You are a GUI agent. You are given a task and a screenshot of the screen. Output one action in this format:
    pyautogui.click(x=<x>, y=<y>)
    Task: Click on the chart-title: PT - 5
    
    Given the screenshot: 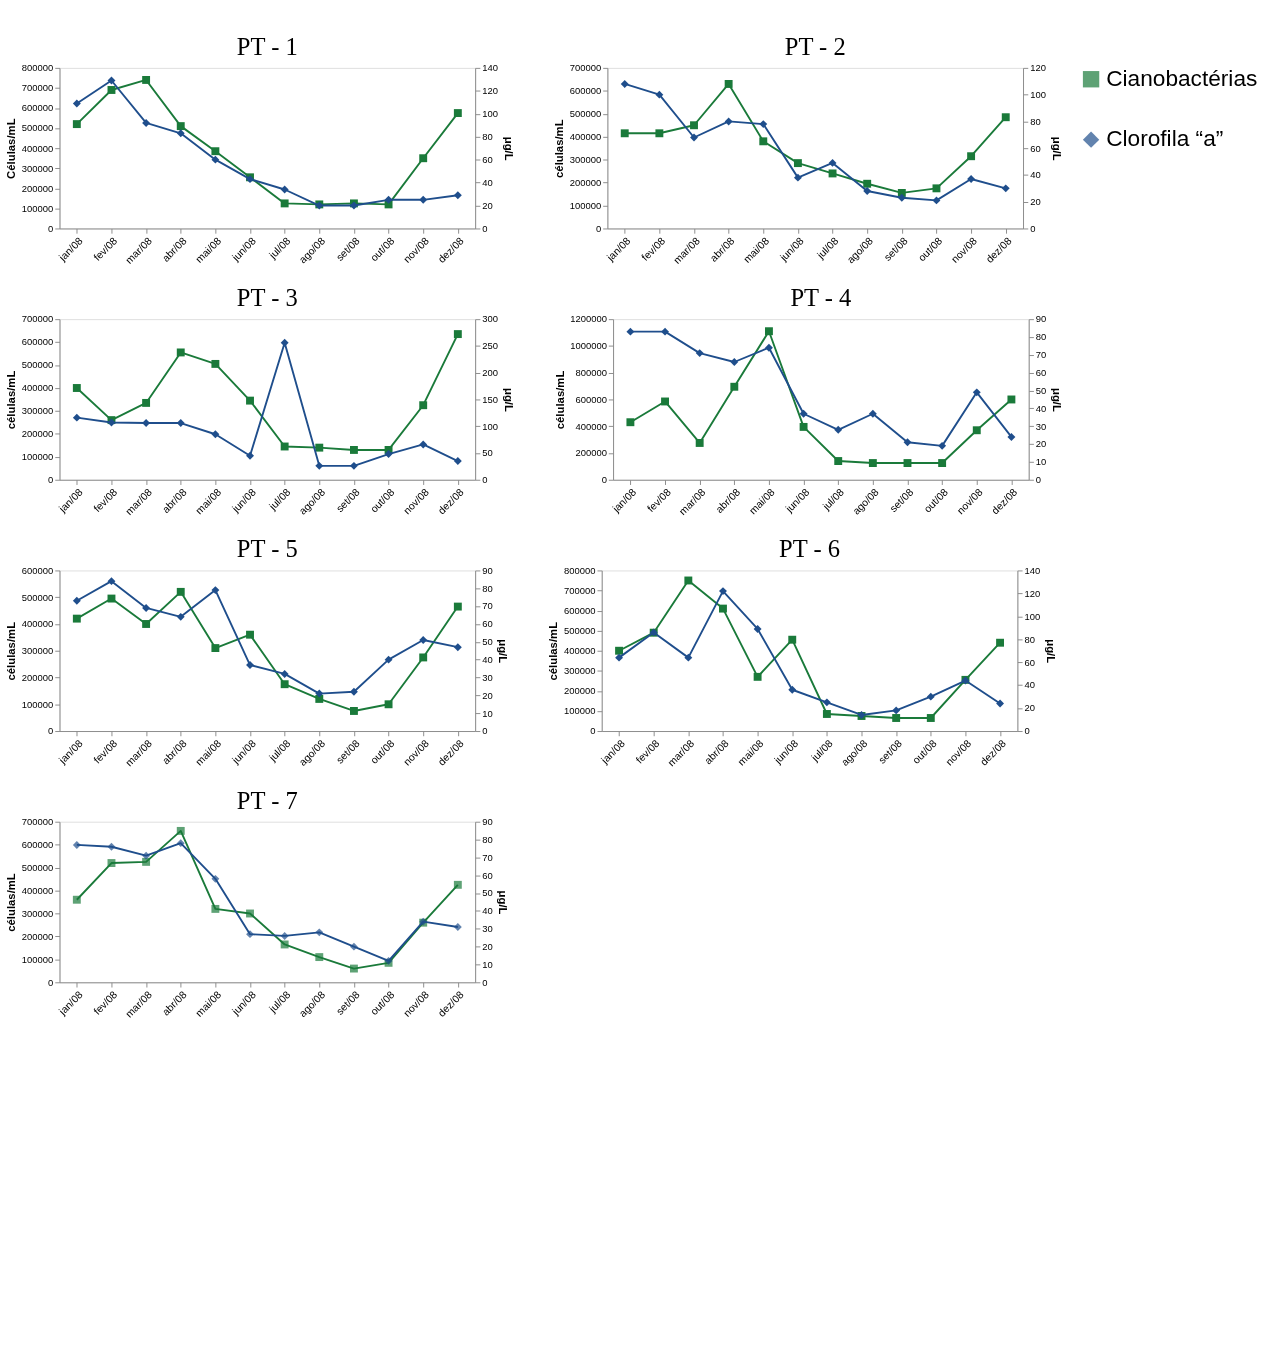 What is the action you would take?
    pyautogui.click(x=267, y=549)
    